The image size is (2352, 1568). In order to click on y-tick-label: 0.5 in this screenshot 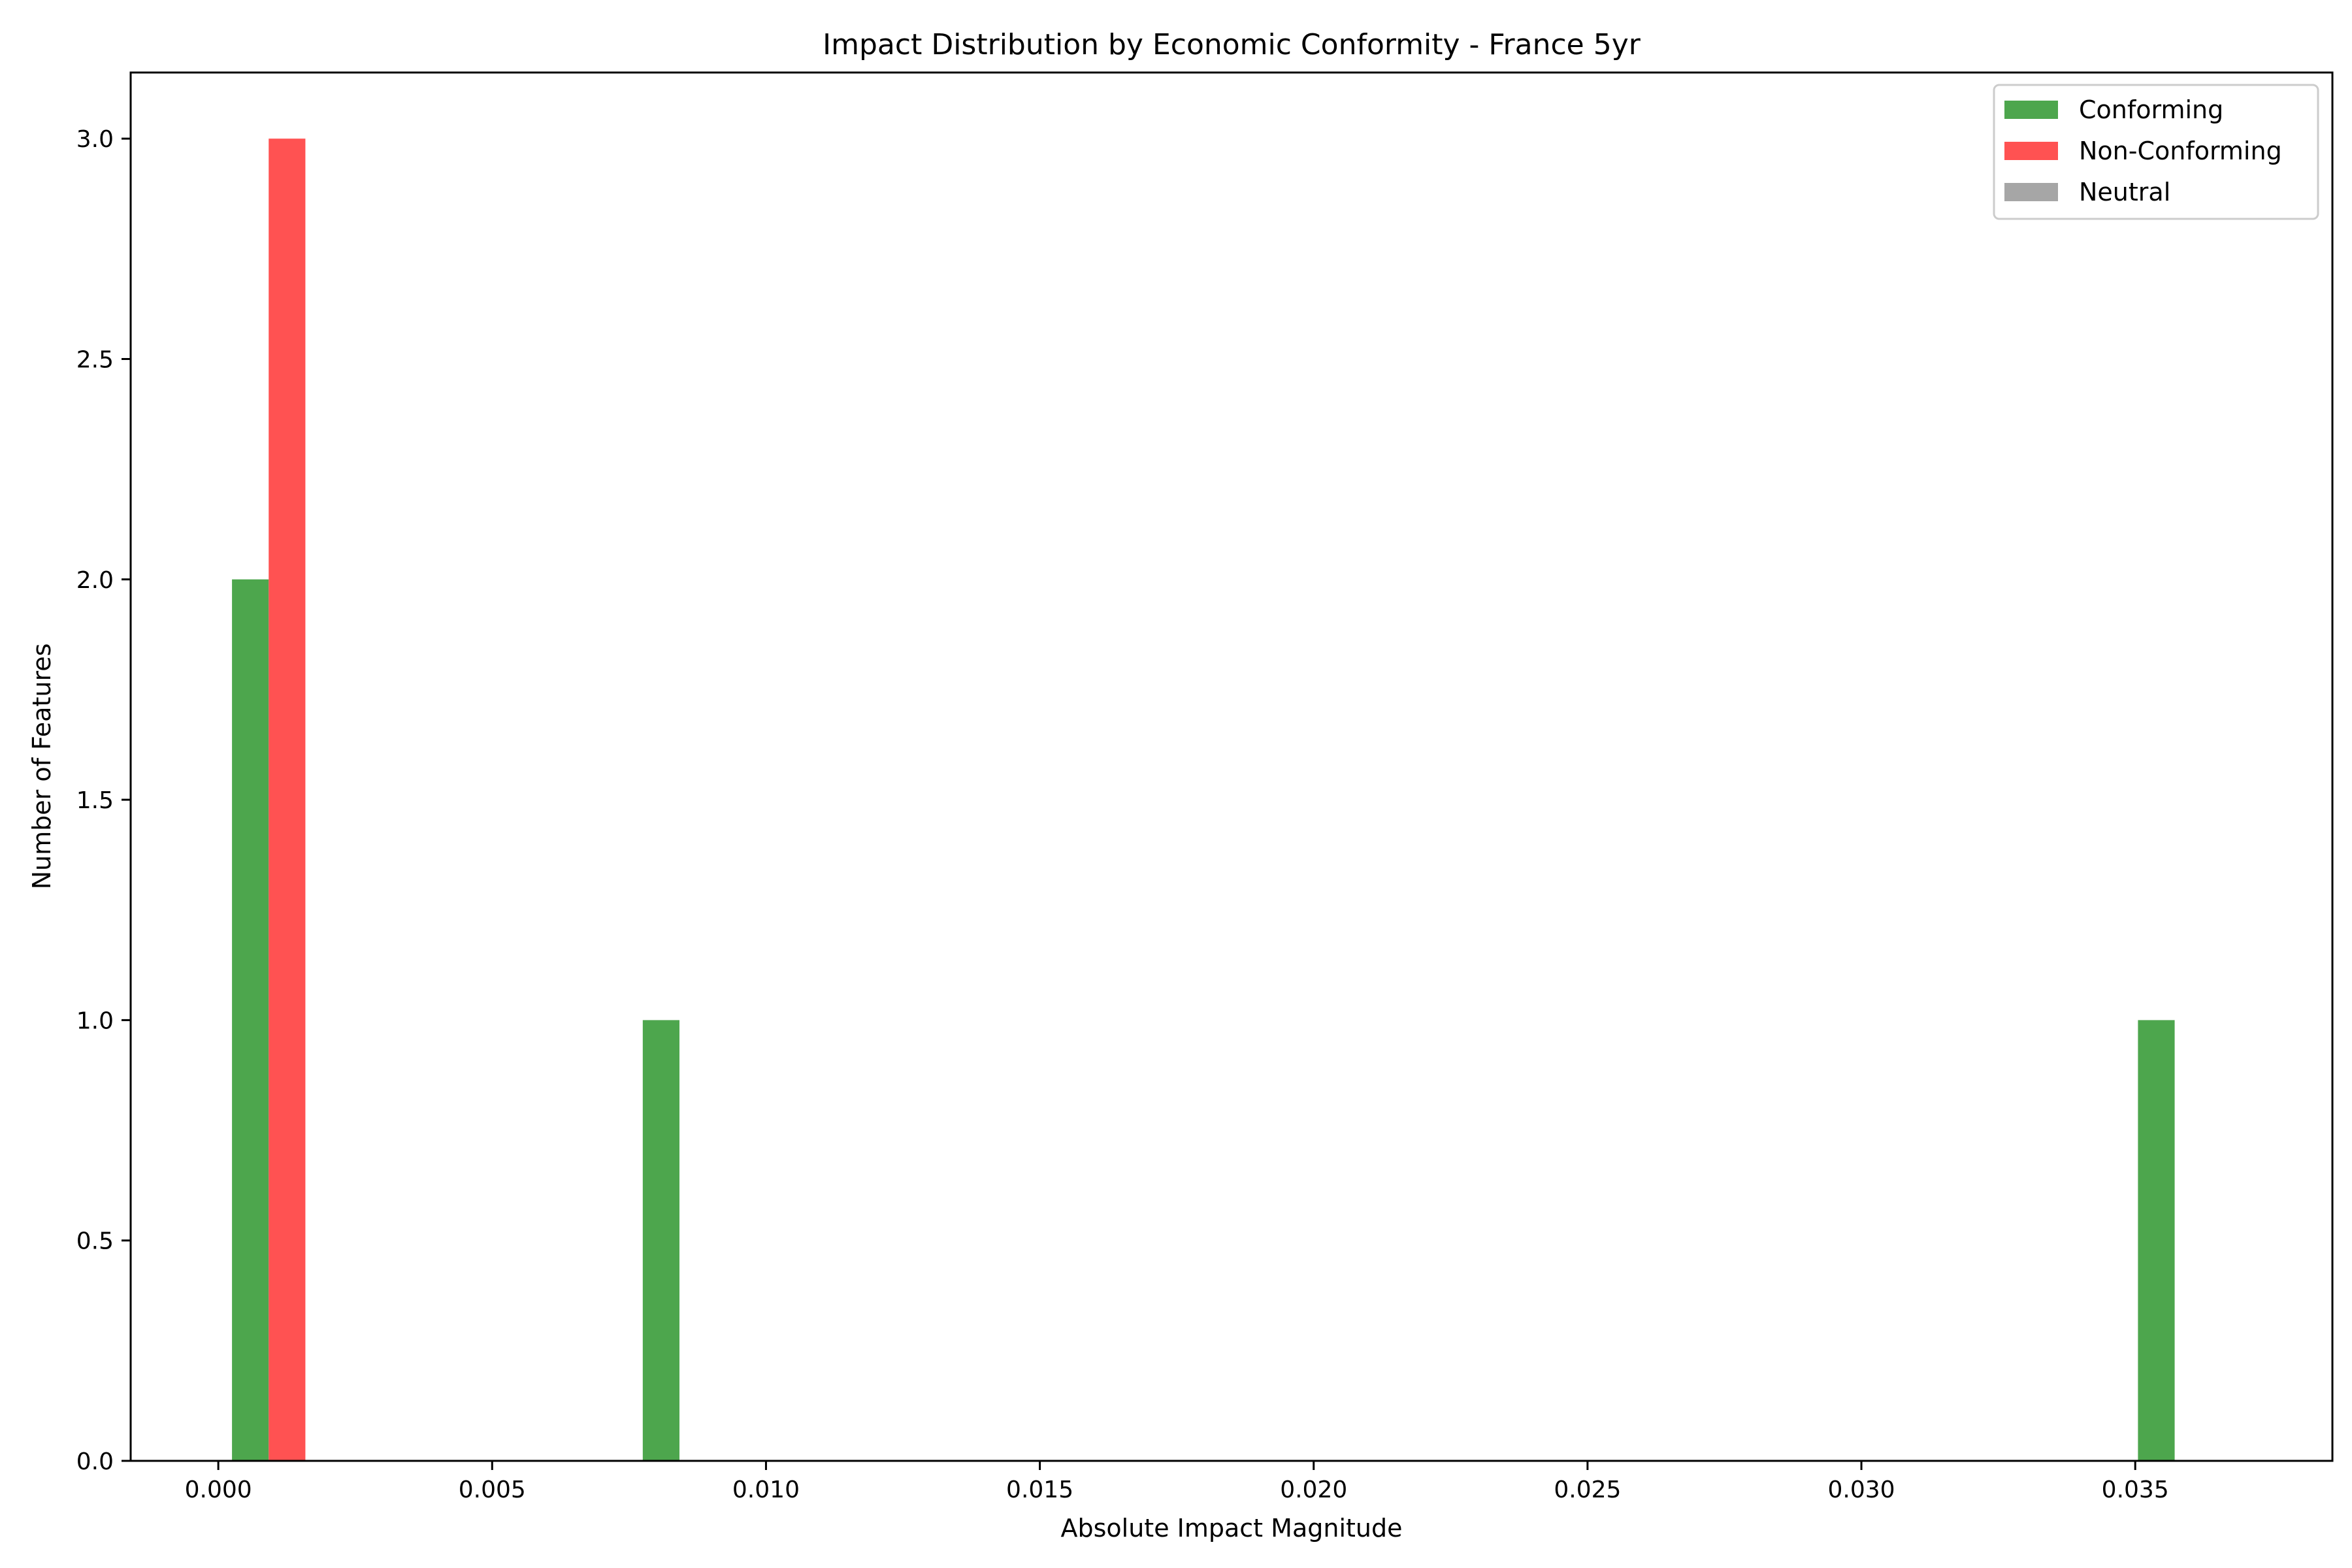, I will do `click(95, 1241)`.